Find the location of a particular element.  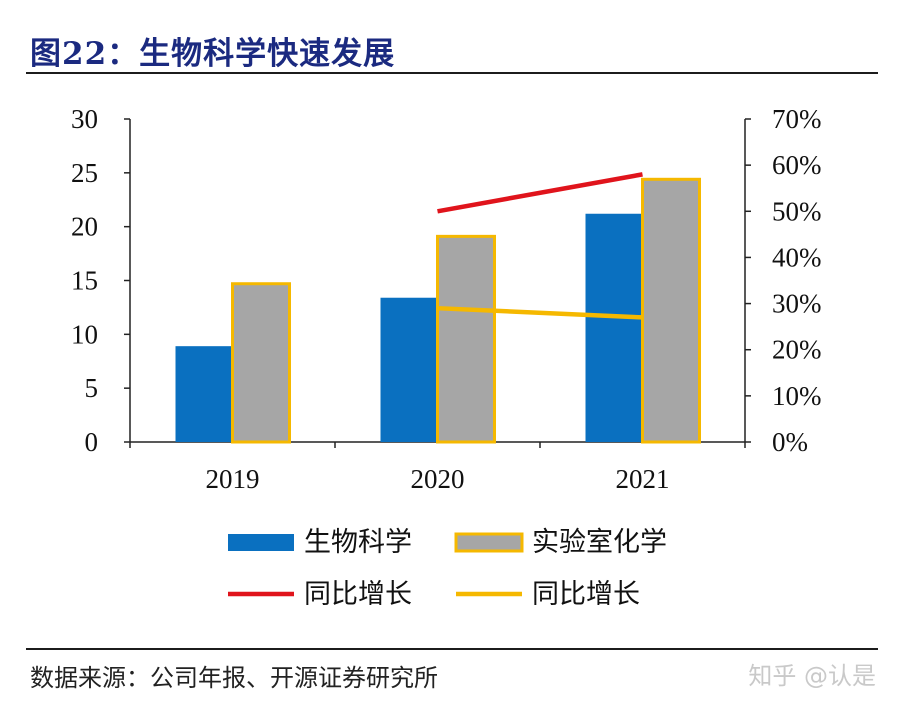

legend-label-0: 生物科学 is located at coordinates (358, 542).